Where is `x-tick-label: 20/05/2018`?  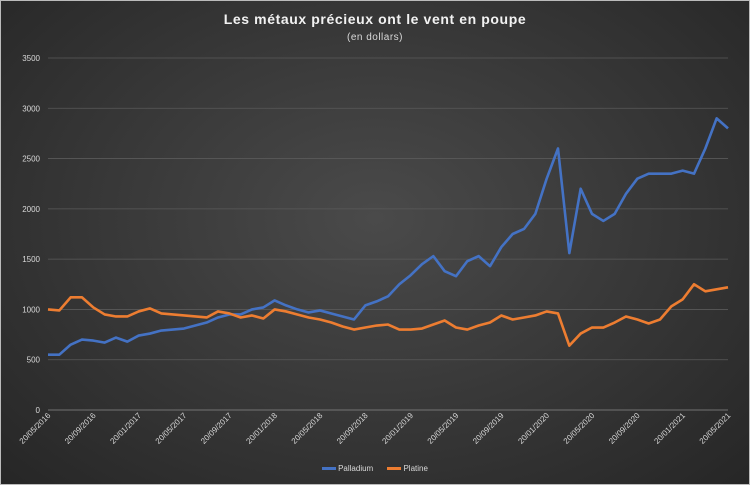 x-tick-label: 20/05/2018 is located at coordinates (307, 428).